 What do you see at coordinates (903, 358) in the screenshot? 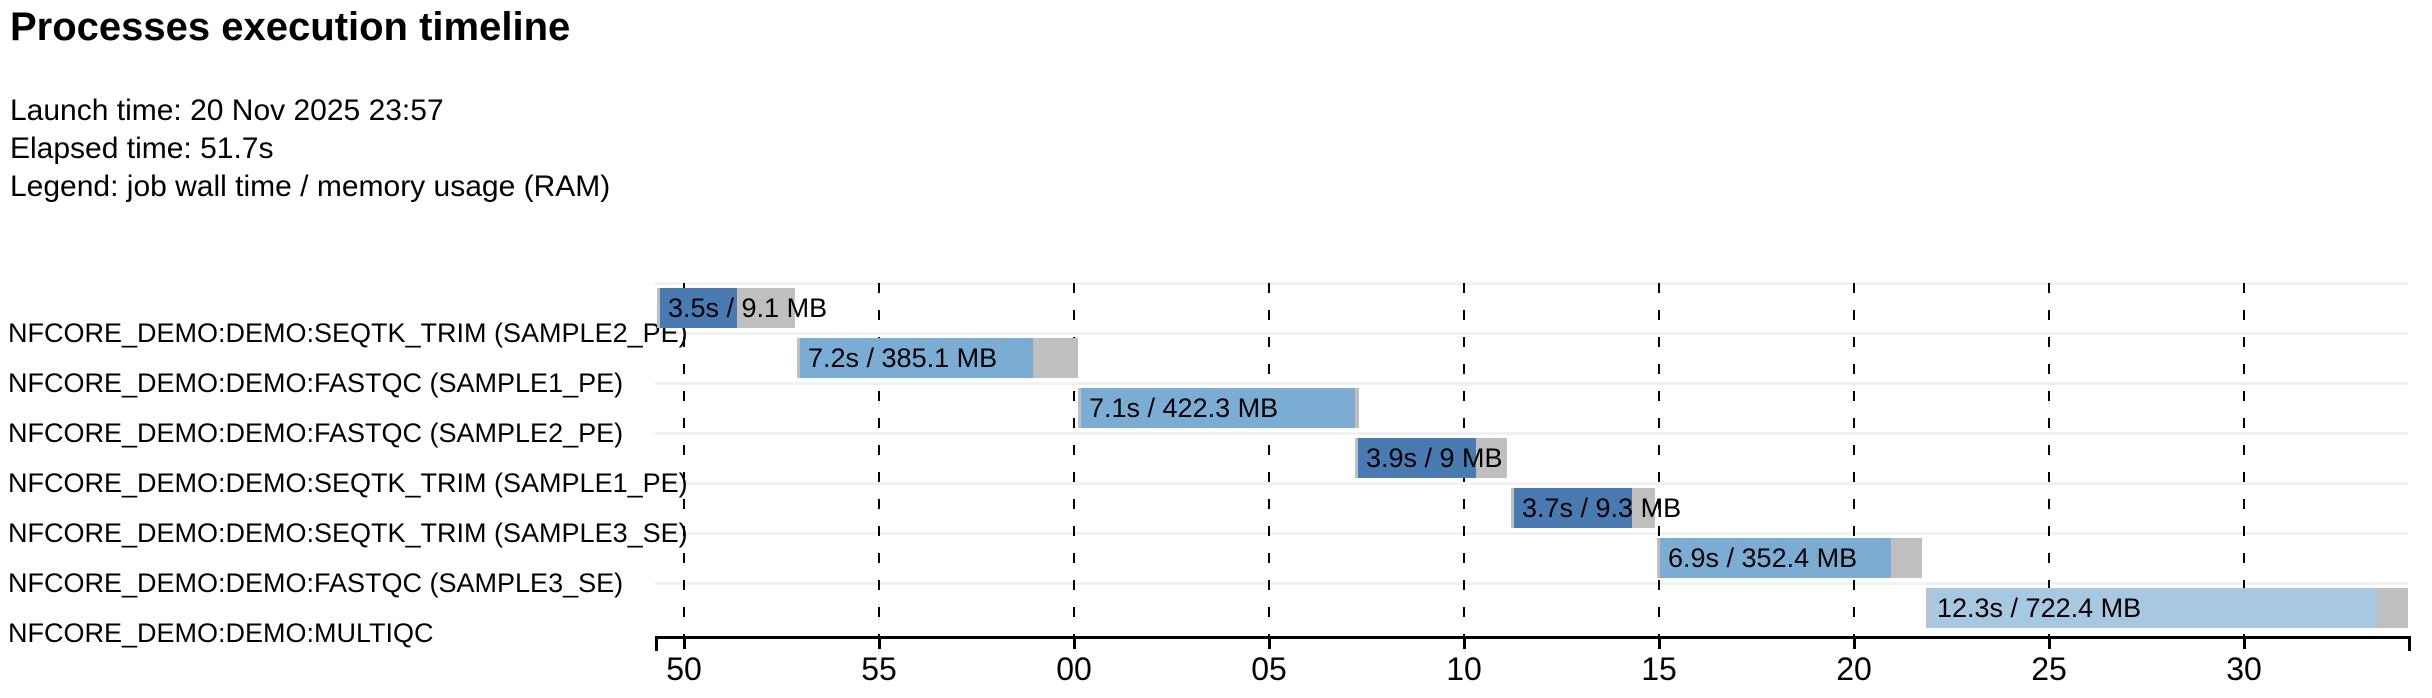
I see `task-bar-label: 7.2s / 385.1 MB` at bounding box center [903, 358].